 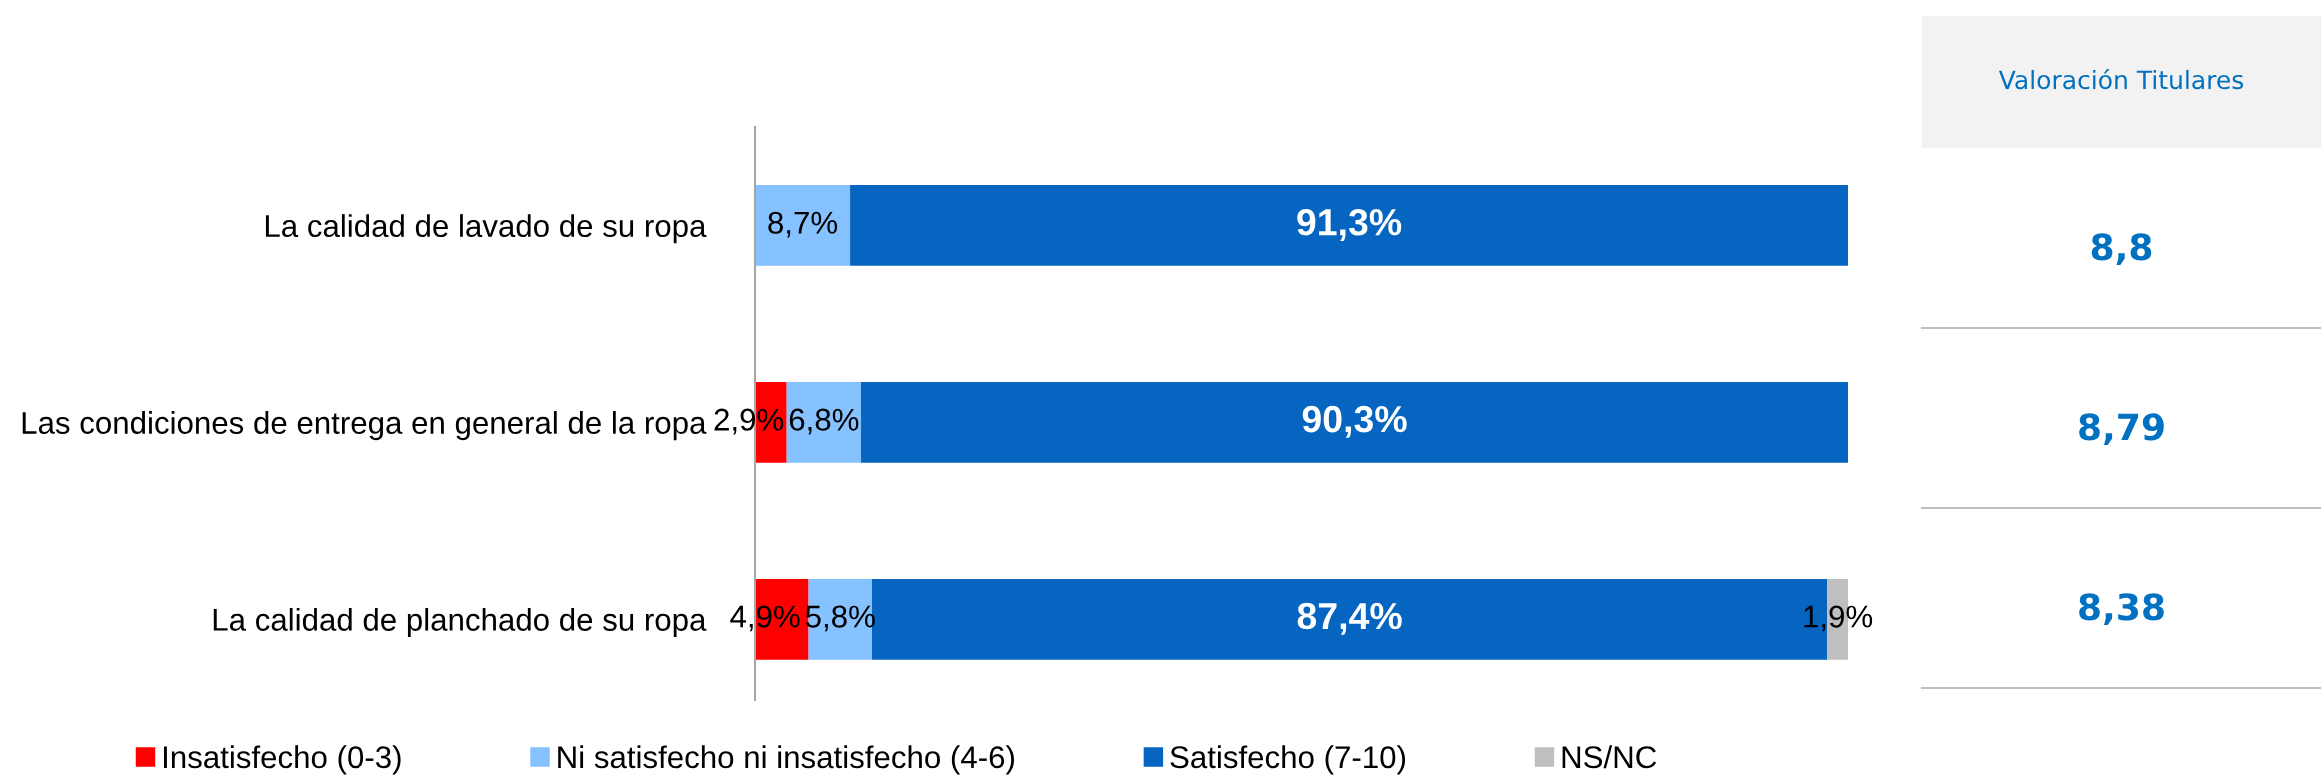 I want to click on data-label: 8,7%, so click(x=803, y=224).